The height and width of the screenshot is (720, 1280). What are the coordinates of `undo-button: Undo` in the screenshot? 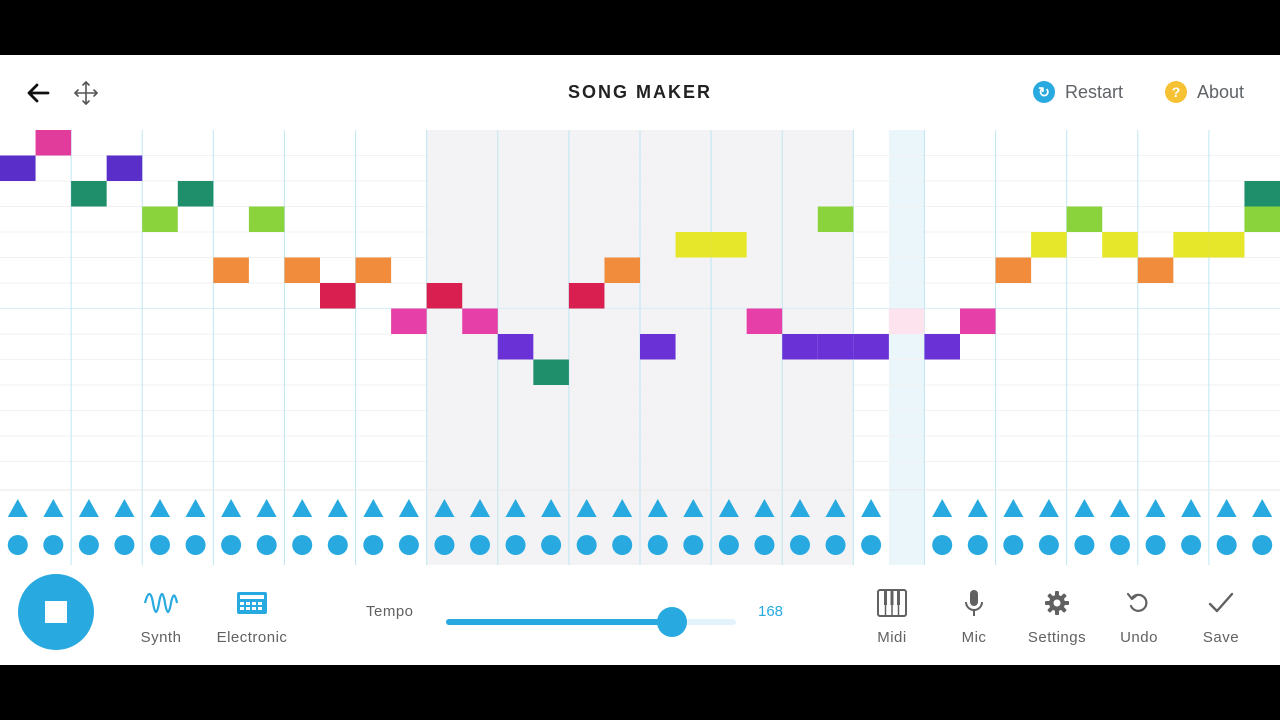 It's located at (1139, 615).